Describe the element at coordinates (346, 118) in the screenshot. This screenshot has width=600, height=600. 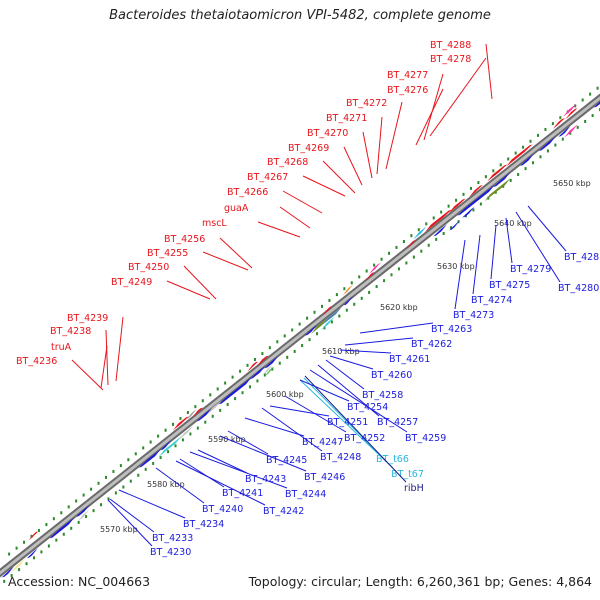
I see `forward-gene-label: BT_4271` at that location.